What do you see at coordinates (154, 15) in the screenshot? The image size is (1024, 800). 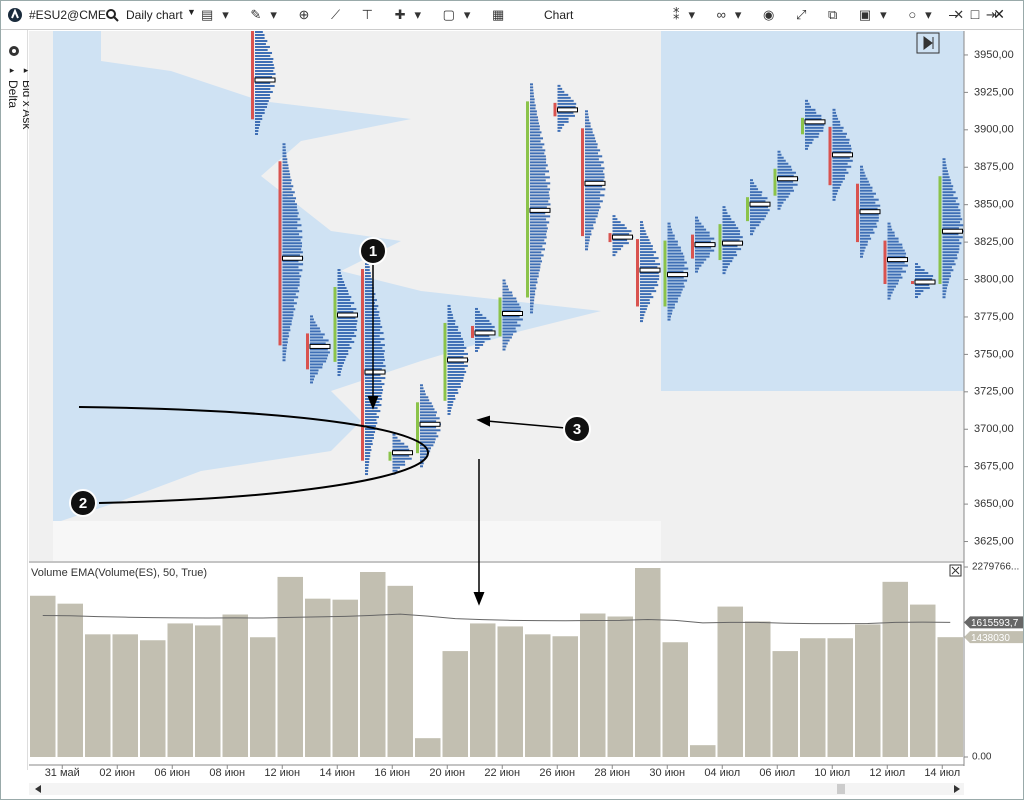 I see `timeframe: Daily chart` at bounding box center [154, 15].